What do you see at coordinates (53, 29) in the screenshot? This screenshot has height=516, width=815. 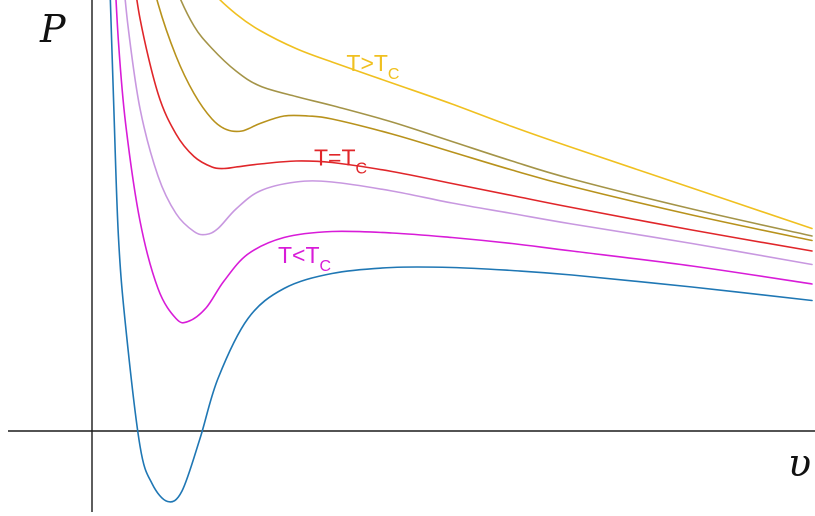 I see `y-axis-label: P` at bounding box center [53, 29].